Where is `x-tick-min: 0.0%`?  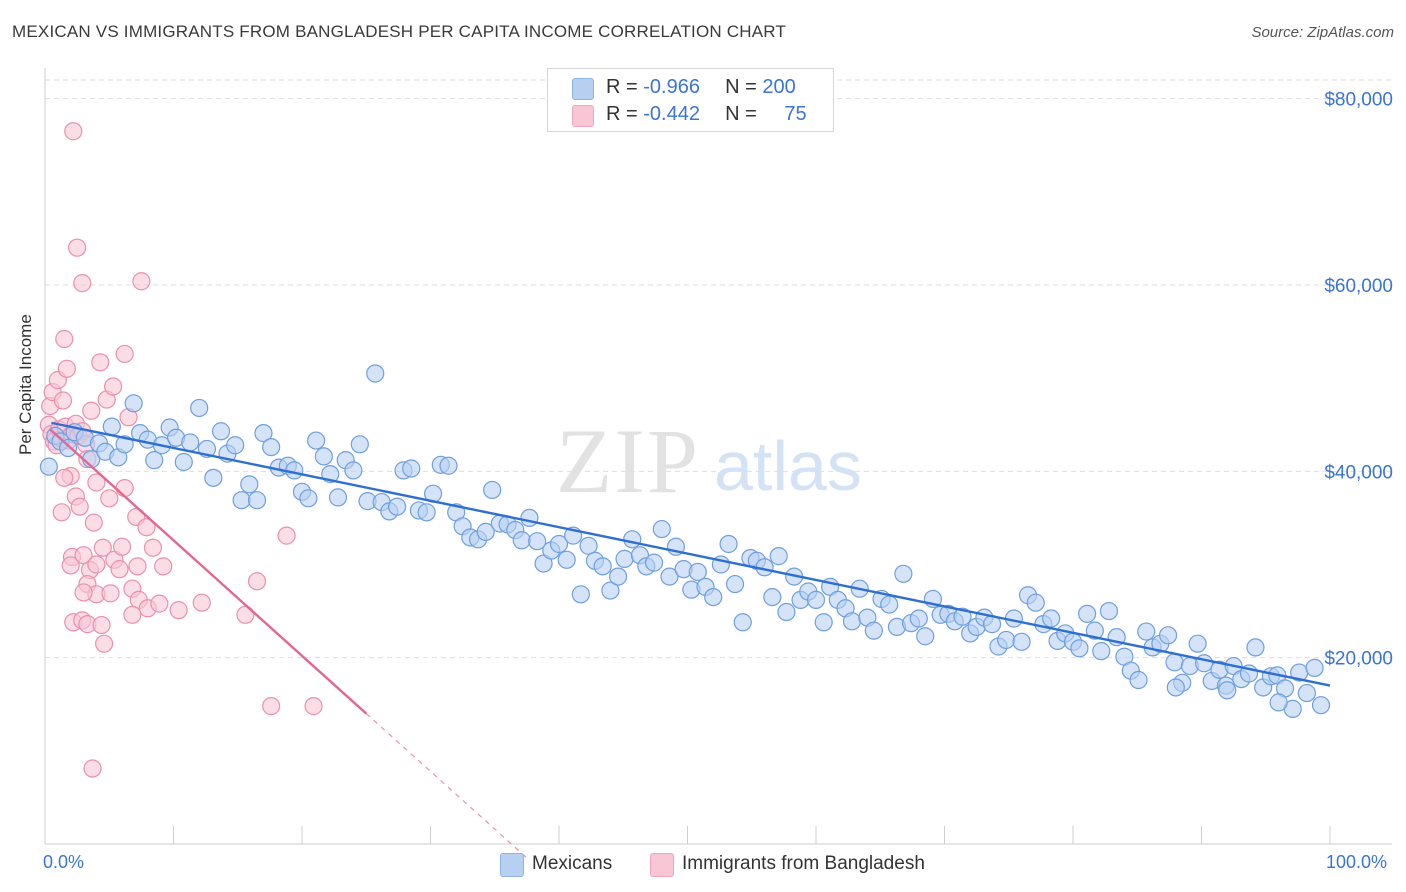 x-tick-min: 0.0% is located at coordinates (64, 862).